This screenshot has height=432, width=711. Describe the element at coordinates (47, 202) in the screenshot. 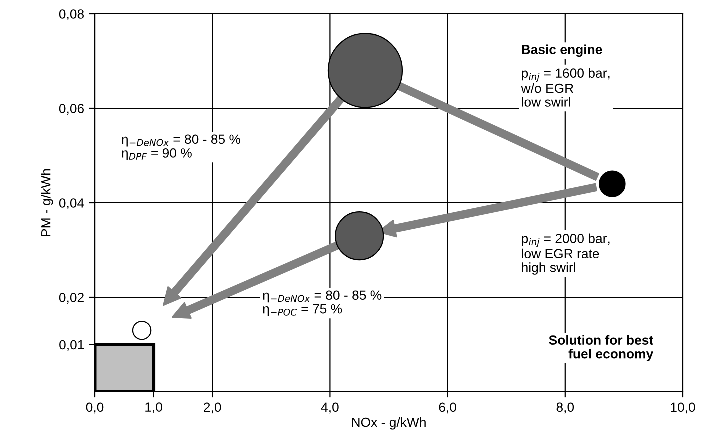

I see `y-axis-title: PM - g/kWh` at that location.